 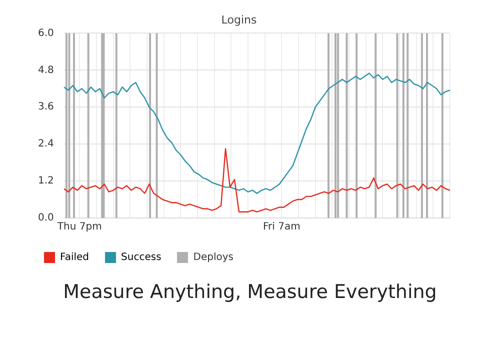 What do you see at coordinates (46, 70) in the screenshot?
I see `y-tick-label: 4.8` at bounding box center [46, 70].